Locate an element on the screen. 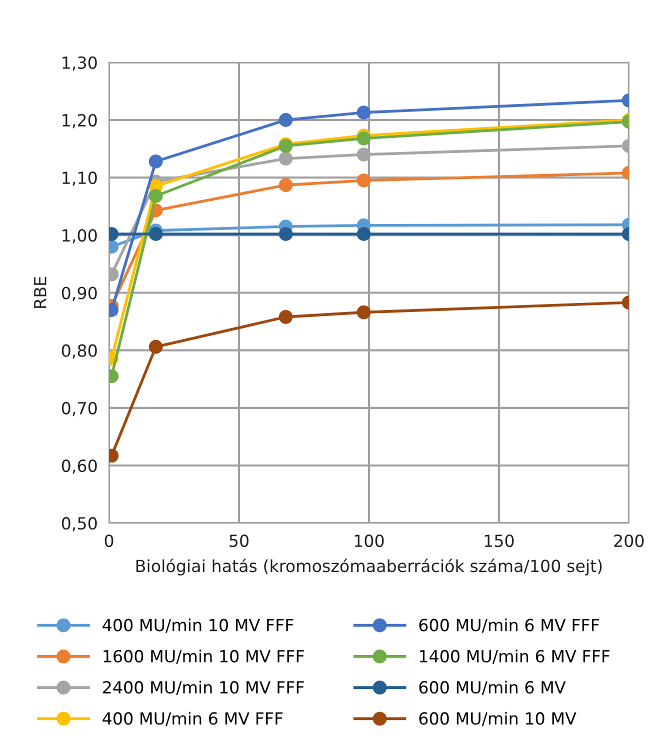  x-tick-label: 100 is located at coordinates (369, 541).